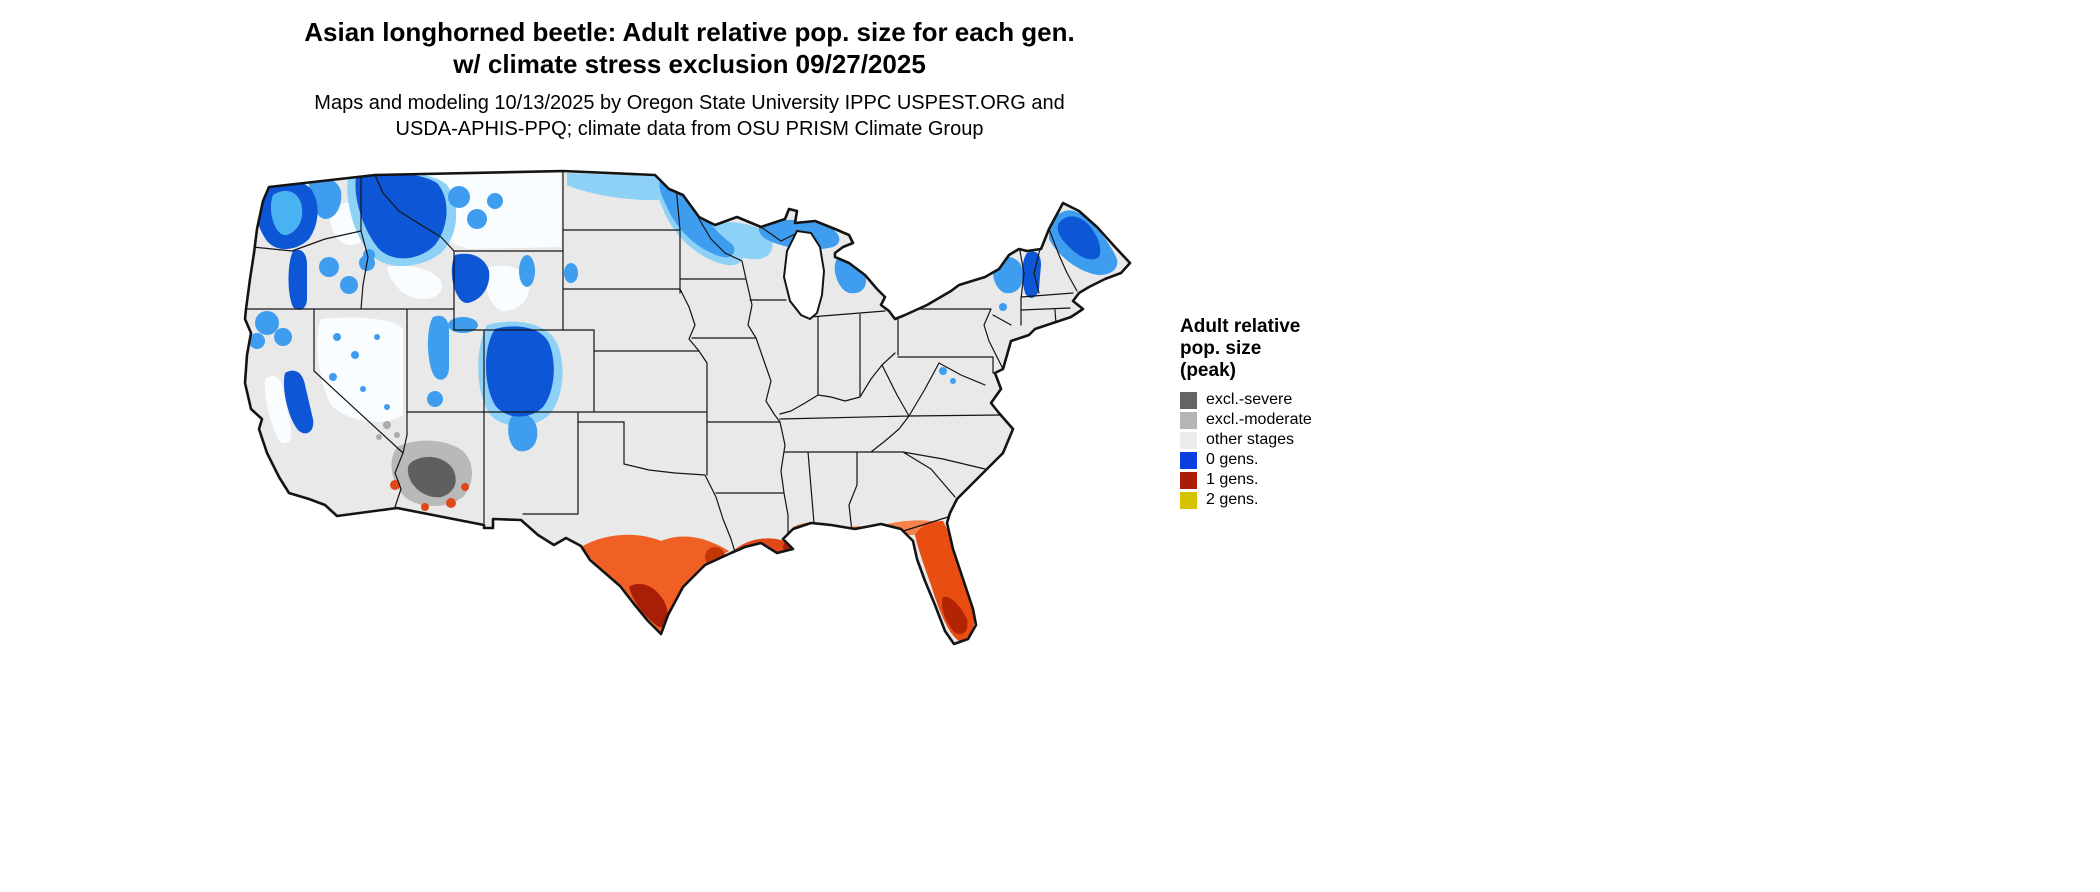 This screenshot has height=892, width=2100. Describe the element at coordinates (682, 560) in the screenshot. I see `one-gen-regions` at that location.